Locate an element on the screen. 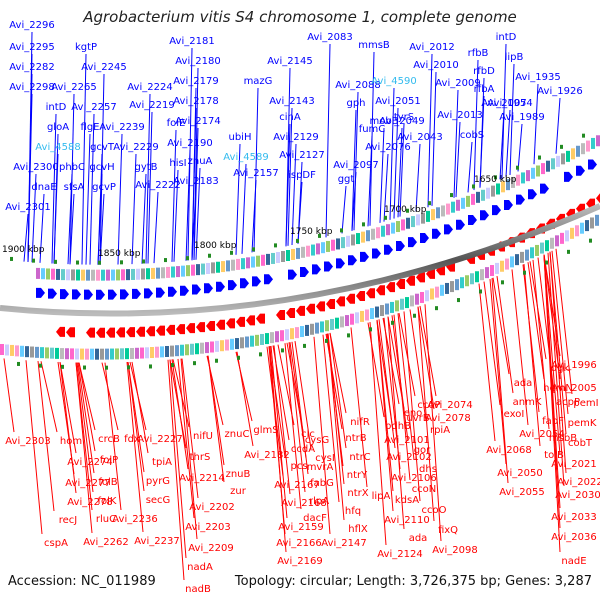 The width and height of the screenshot is (600, 600). gene-label: Avi_2166 is located at coordinates (298, 543).